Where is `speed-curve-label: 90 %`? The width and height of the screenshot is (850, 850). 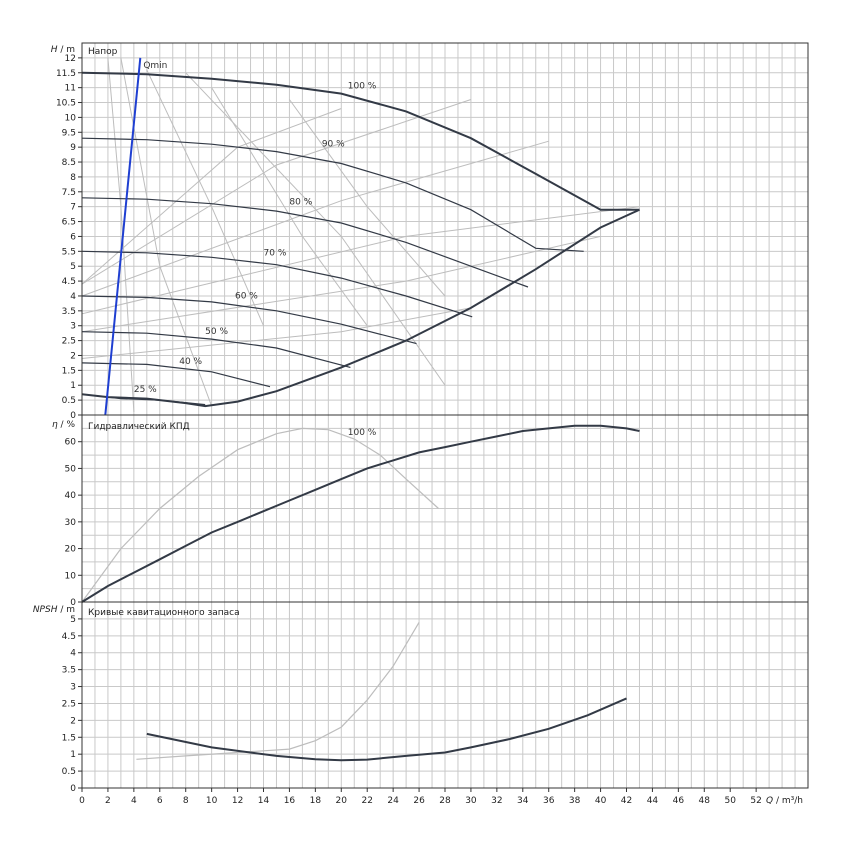
speed-curve-label: 90 % is located at coordinates (333, 145).